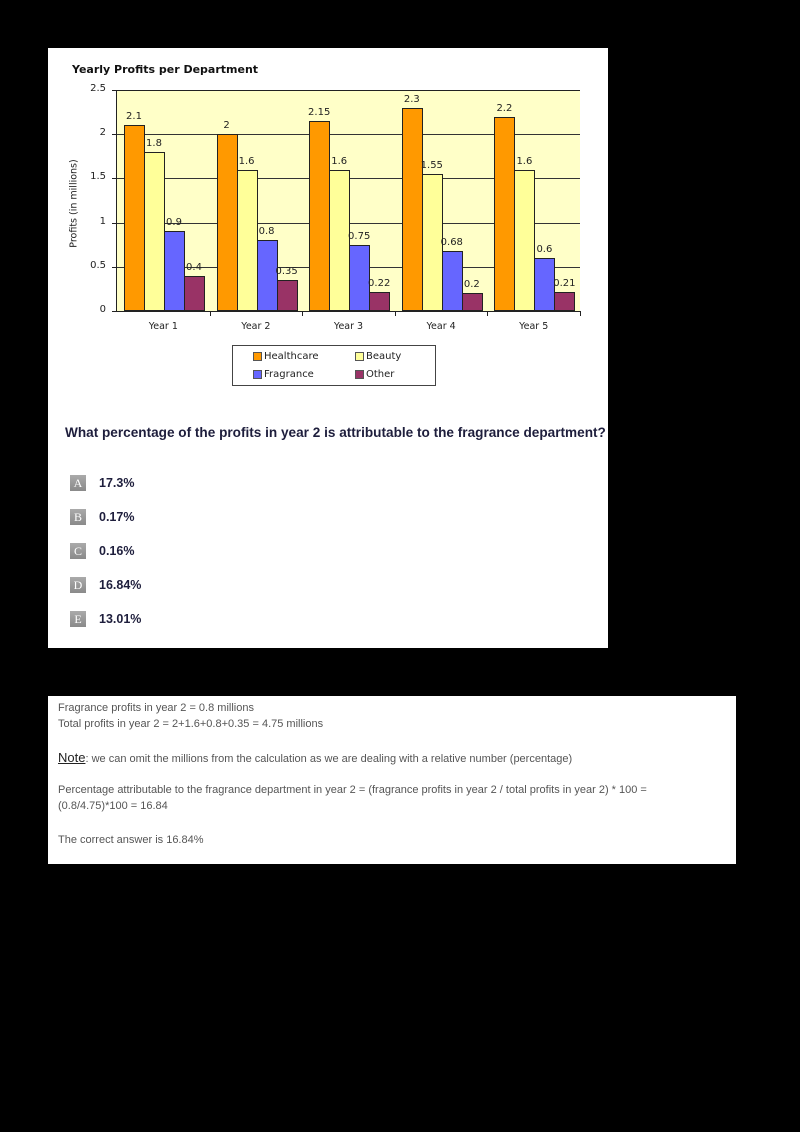 The width and height of the screenshot is (800, 1132). What do you see at coordinates (102, 309) in the screenshot?
I see `y-tick-label: 0` at bounding box center [102, 309].